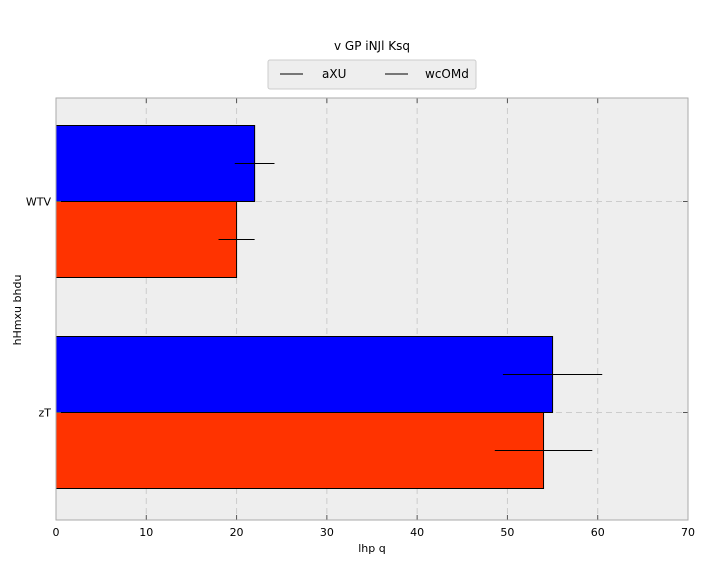 The height and width of the screenshot is (568, 710). I want to click on x-tick-label: 40, so click(417, 532).